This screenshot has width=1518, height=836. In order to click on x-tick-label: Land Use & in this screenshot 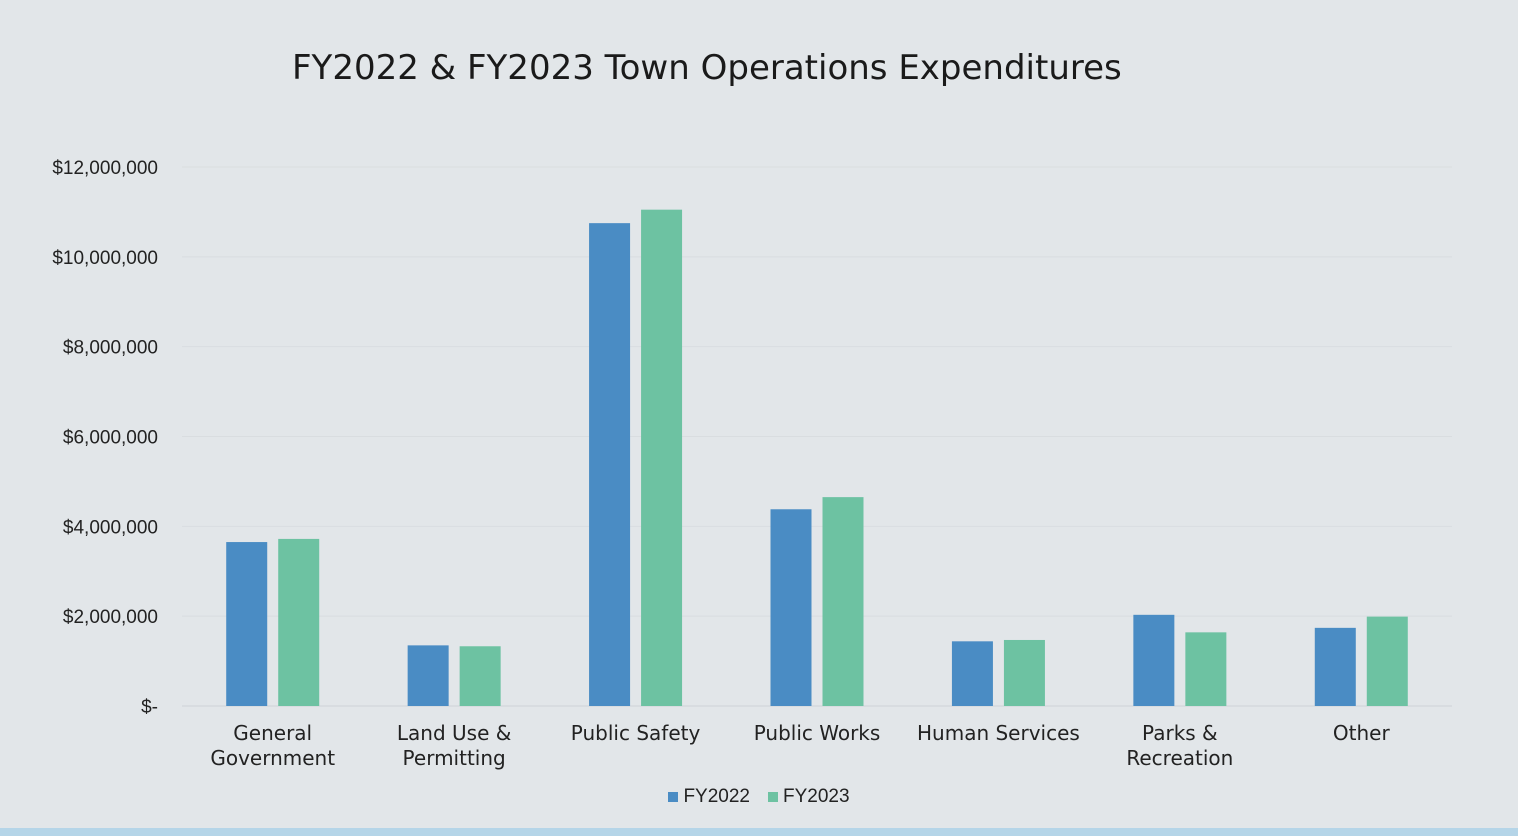, I will do `click(454, 733)`.